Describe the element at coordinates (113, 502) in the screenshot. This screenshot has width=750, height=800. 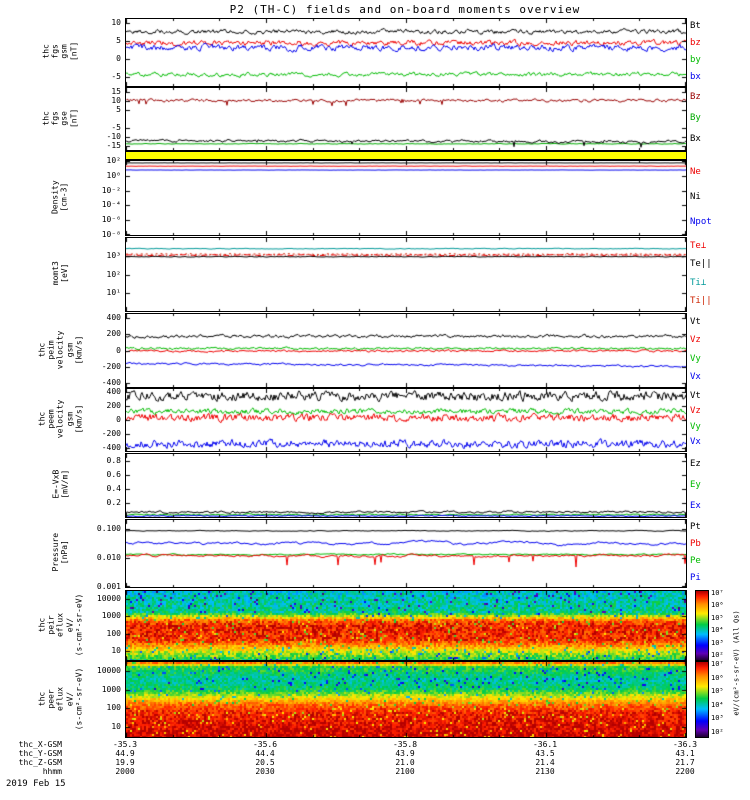
I see `y-tick-label: 0.2` at that location.